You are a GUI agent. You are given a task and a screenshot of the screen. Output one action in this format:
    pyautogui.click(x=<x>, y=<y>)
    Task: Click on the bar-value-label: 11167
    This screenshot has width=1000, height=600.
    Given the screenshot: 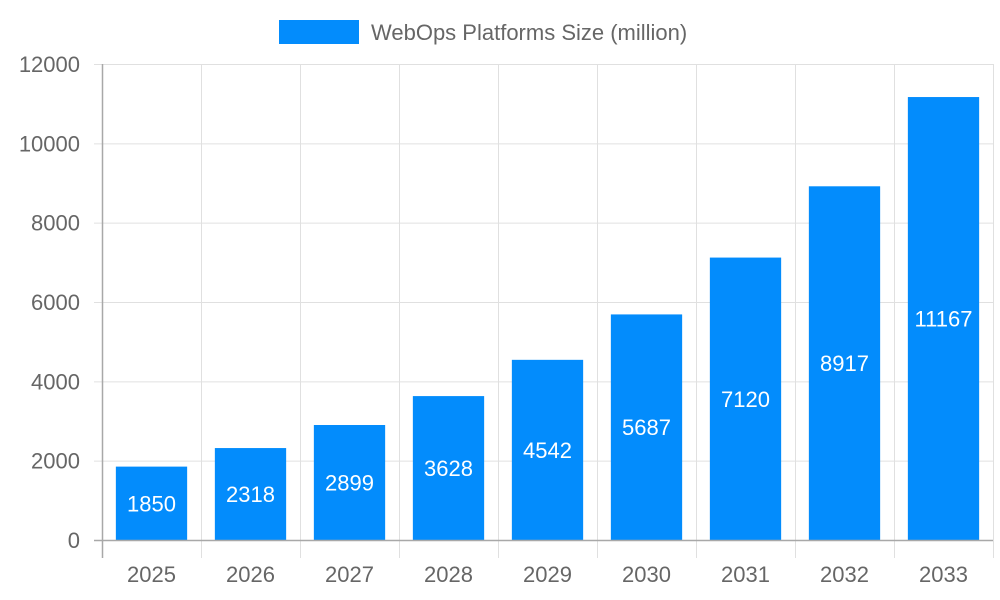 What is the action you would take?
    pyautogui.click(x=944, y=319)
    